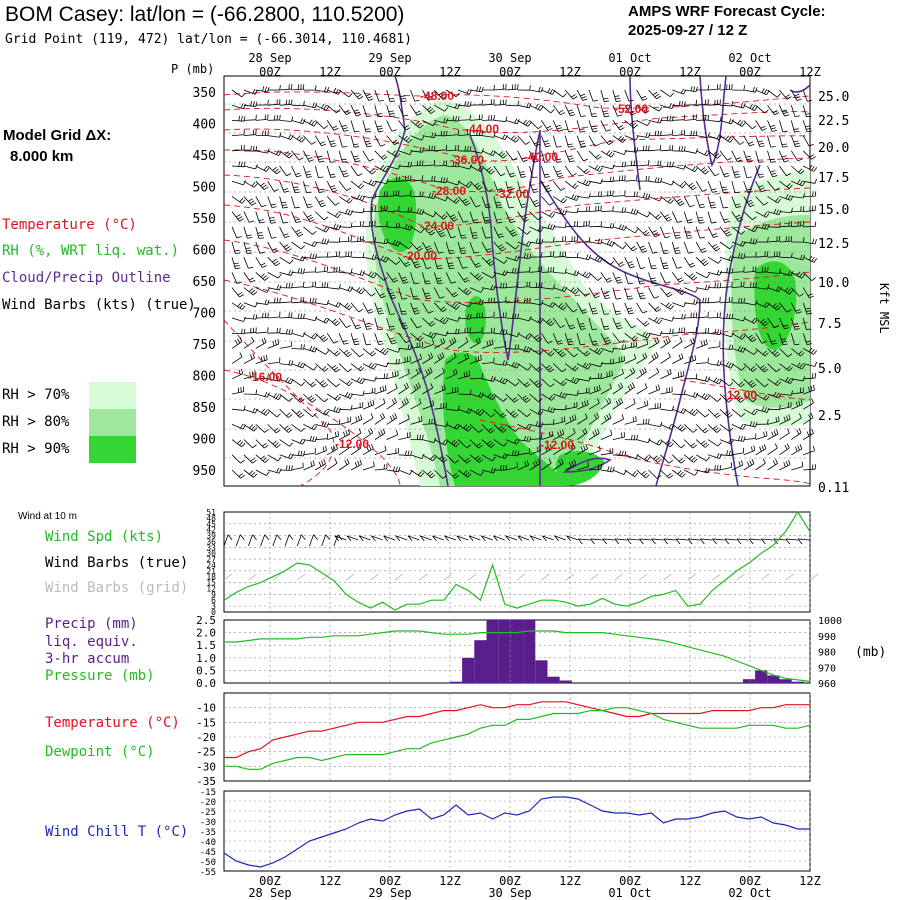 The image size is (900, 900). I want to click on precip-ytick: 2.0, so click(206, 633).